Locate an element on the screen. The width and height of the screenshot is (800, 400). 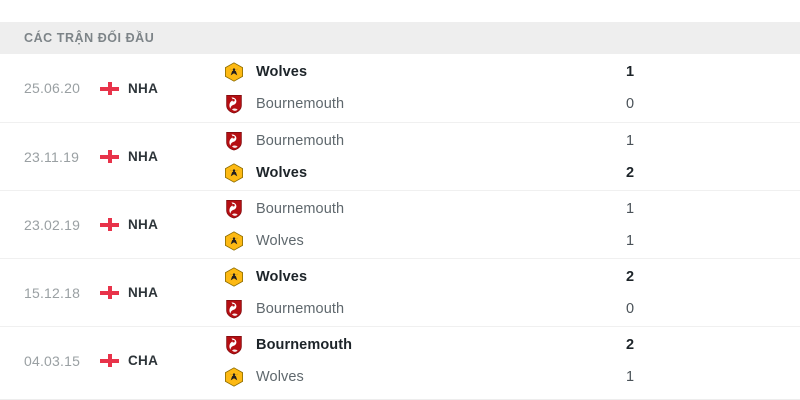
competition-code: CHA is located at coordinates (143, 360).